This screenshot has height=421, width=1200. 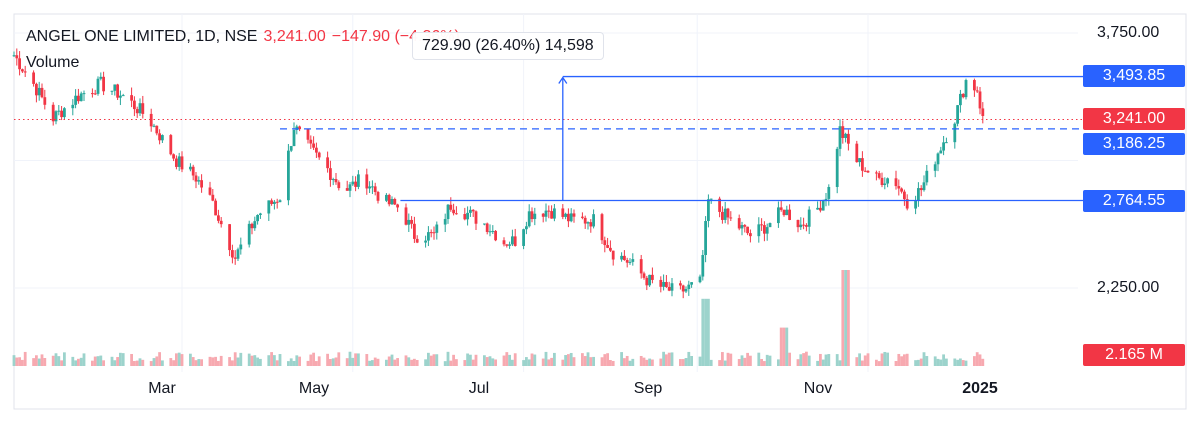 What do you see at coordinates (508, 46) in the screenshot?
I see `measure-readout: 729.90 (26.40%) 14,598` at bounding box center [508, 46].